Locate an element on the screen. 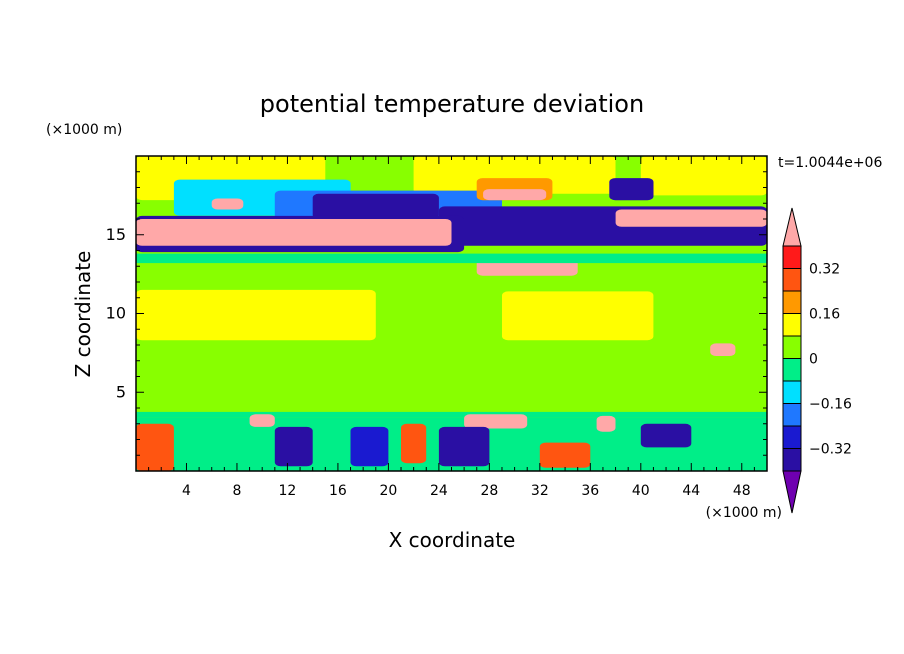  y-unit-label: (×1000 m) is located at coordinates (84, 130).